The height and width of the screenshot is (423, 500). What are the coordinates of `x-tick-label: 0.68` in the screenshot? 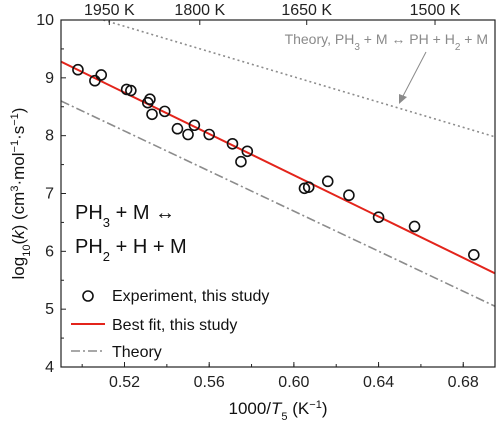 It's located at (463, 382).